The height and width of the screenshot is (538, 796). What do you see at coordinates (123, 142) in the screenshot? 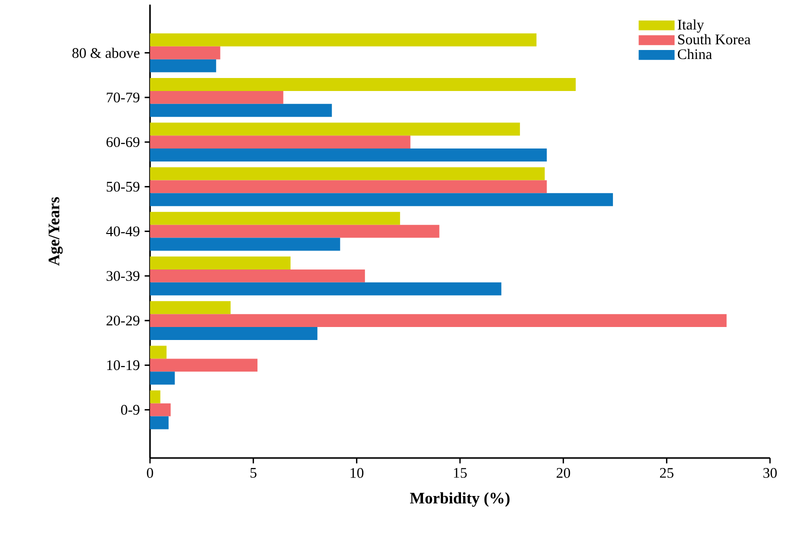
I see `y-tick-label: 60-69` at bounding box center [123, 142].